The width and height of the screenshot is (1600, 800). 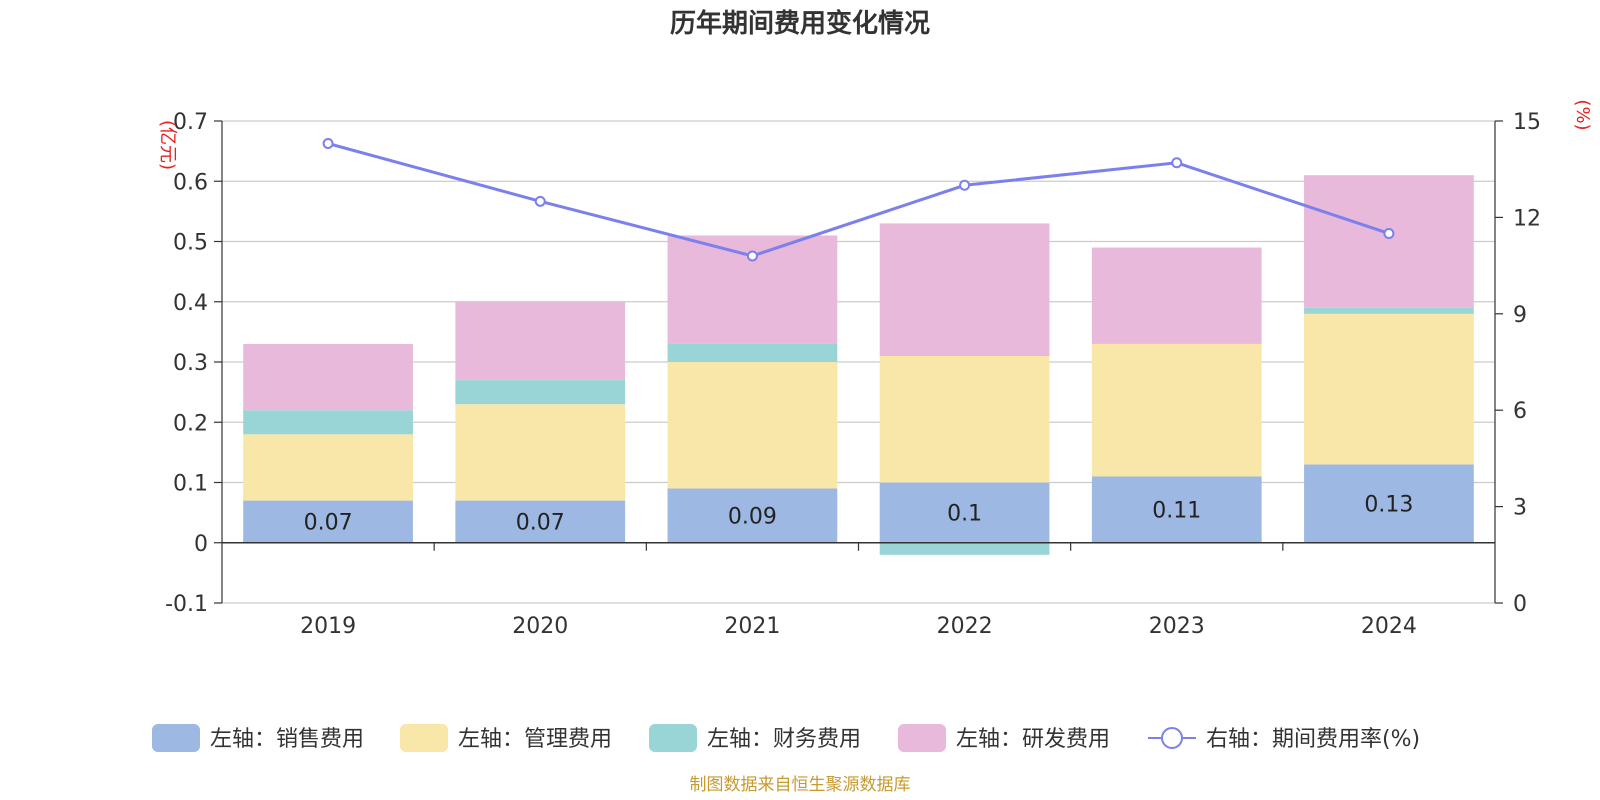 What do you see at coordinates (1520, 508) in the screenshot?
I see `right-tick-label: 3` at bounding box center [1520, 508].